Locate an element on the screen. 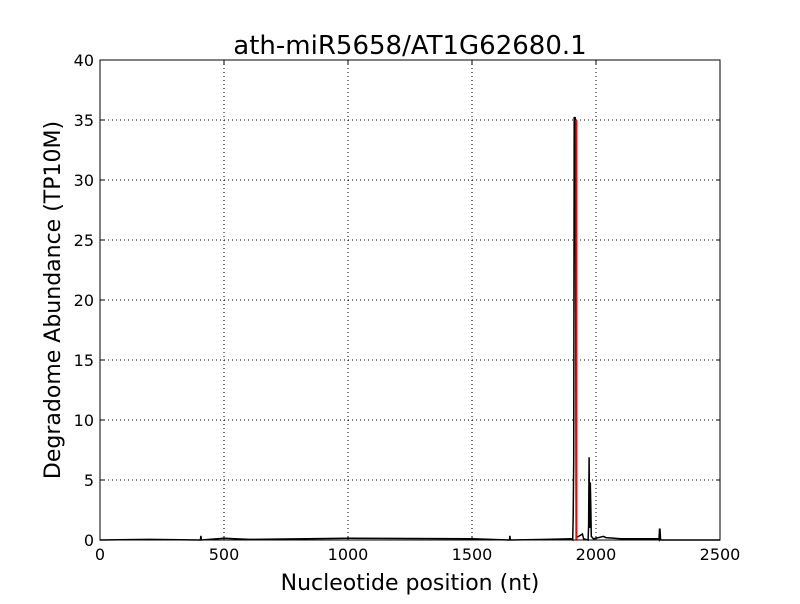  x-tick-label: 500 is located at coordinates (224, 554).